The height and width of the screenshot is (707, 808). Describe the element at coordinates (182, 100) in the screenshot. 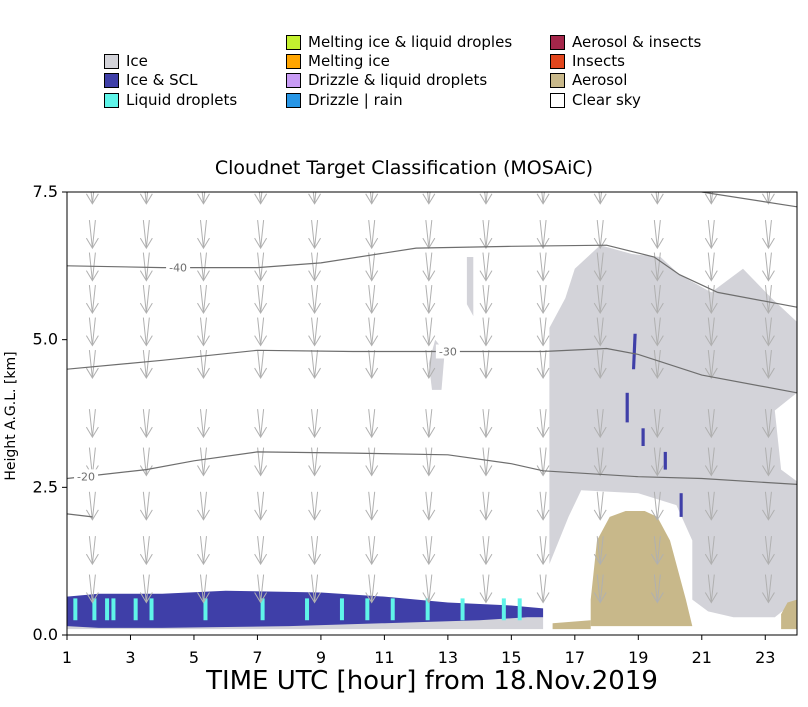

I see `legend-label: Liquid droplets` at that location.